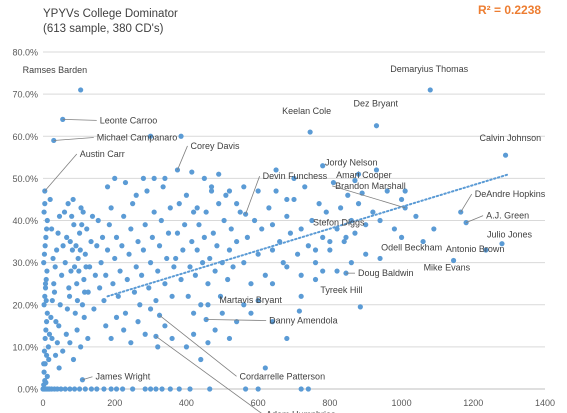 The height and width of the screenshot is (413, 567). I want to click on point-label: Michael Campanaro, so click(137, 137).